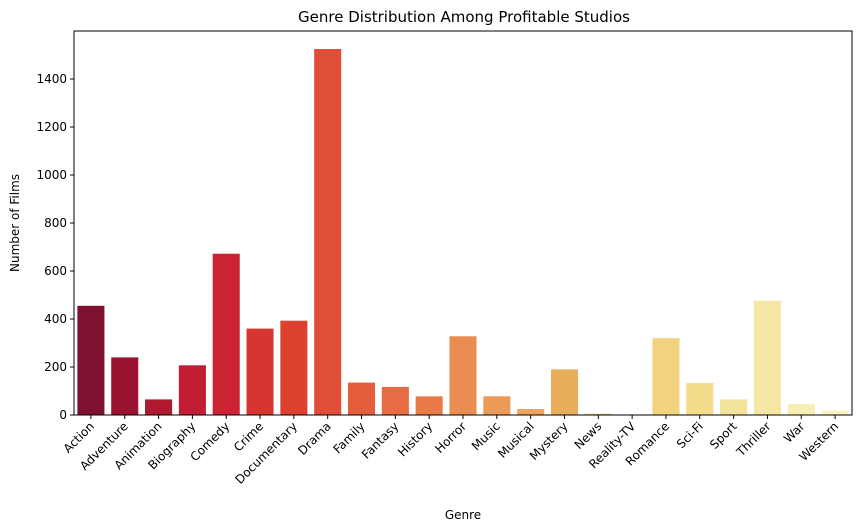 The width and height of the screenshot is (867, 531). I want to click on y-tick-label: 600, so click(55, 271).